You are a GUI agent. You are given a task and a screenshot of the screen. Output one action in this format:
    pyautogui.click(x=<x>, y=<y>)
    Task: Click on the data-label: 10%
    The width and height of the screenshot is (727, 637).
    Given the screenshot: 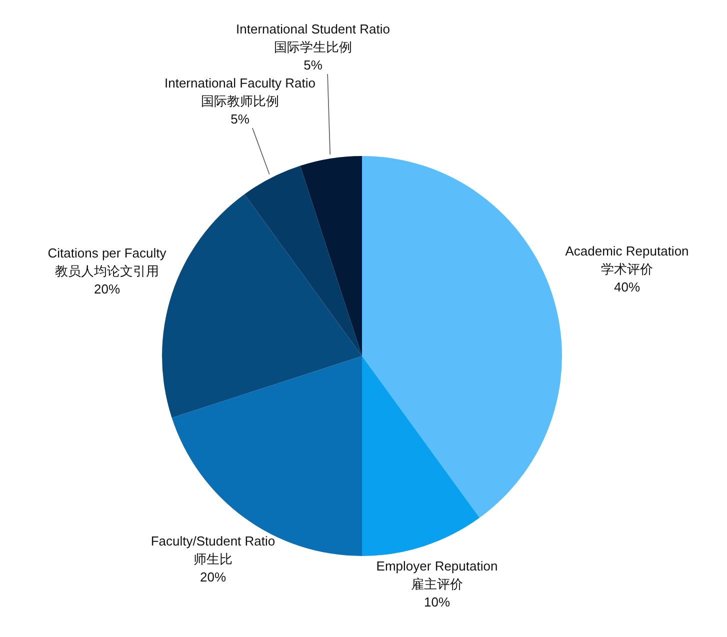 What is the action you would take?
    pyautogui.click(x=437, y=602)
    